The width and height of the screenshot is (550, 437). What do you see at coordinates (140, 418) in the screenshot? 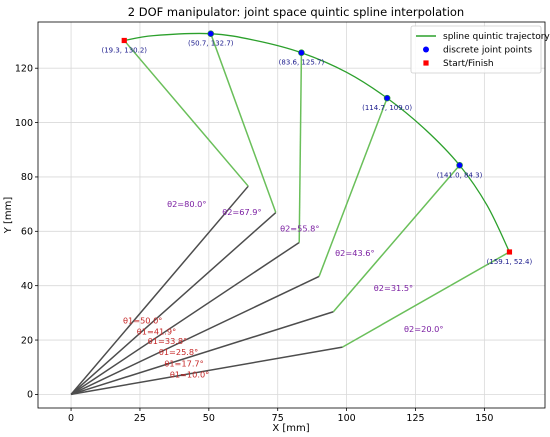
I see `x-tick-label: 25` at bounding box center [140, 418].